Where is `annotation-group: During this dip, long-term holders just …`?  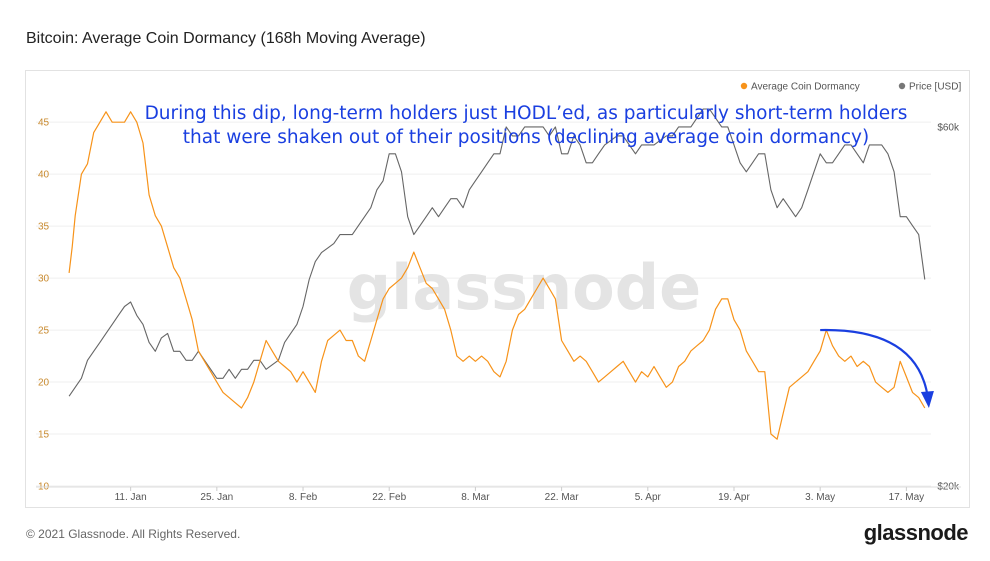
annotation-group: During this dip, long-term holders just … is located at coordinates (526, 125).